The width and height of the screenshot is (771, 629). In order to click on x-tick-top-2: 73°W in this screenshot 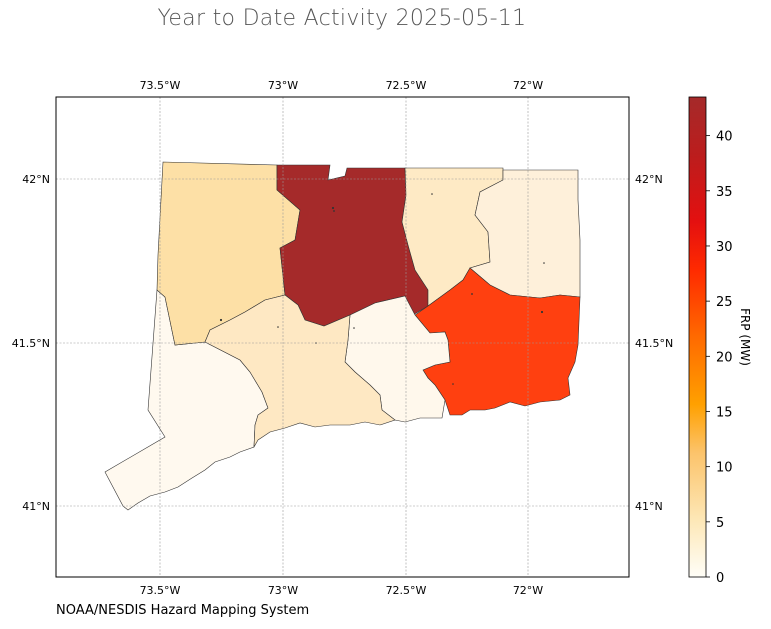, I will do `click(283, 85)`.